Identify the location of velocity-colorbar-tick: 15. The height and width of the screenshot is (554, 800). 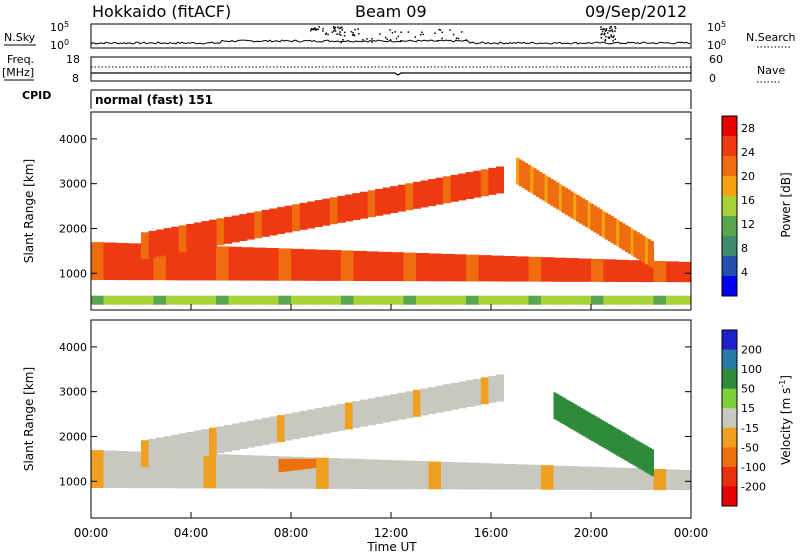
(748, 408).